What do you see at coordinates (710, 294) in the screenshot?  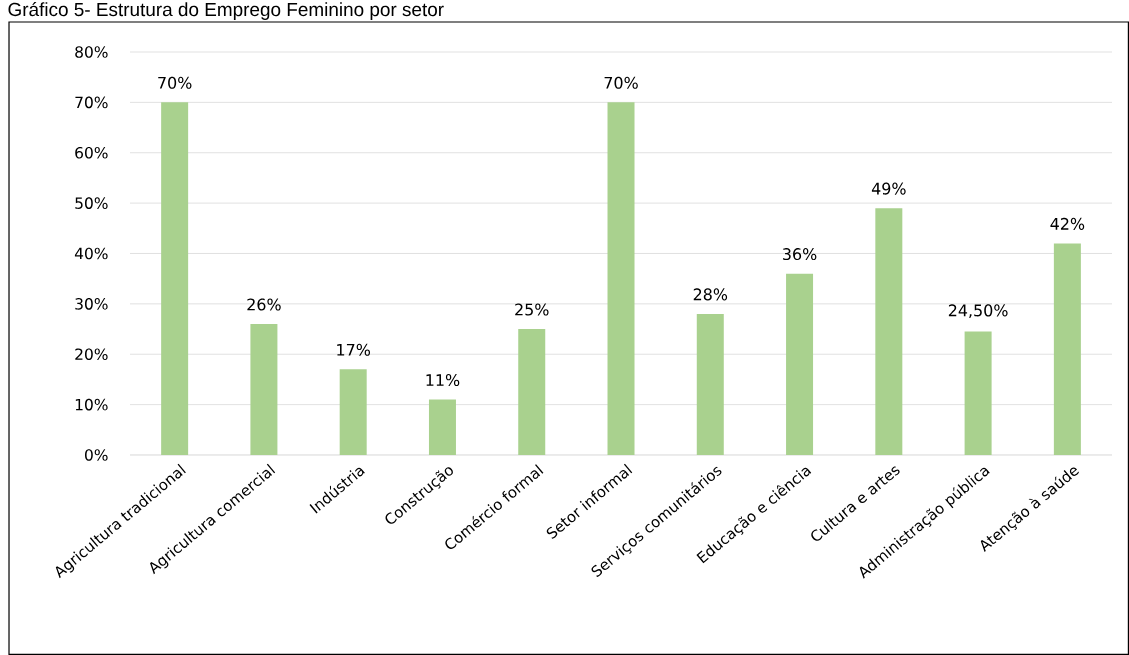 I see `data-label: 28%` at bounding box center [710, 294].